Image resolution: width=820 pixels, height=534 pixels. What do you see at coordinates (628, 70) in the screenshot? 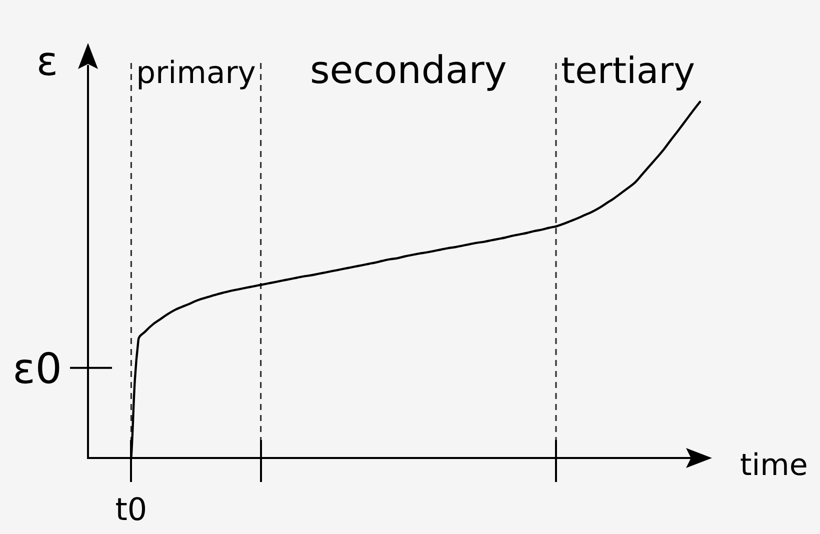
I see `text: tertiary` at bounding box center [628, 70].